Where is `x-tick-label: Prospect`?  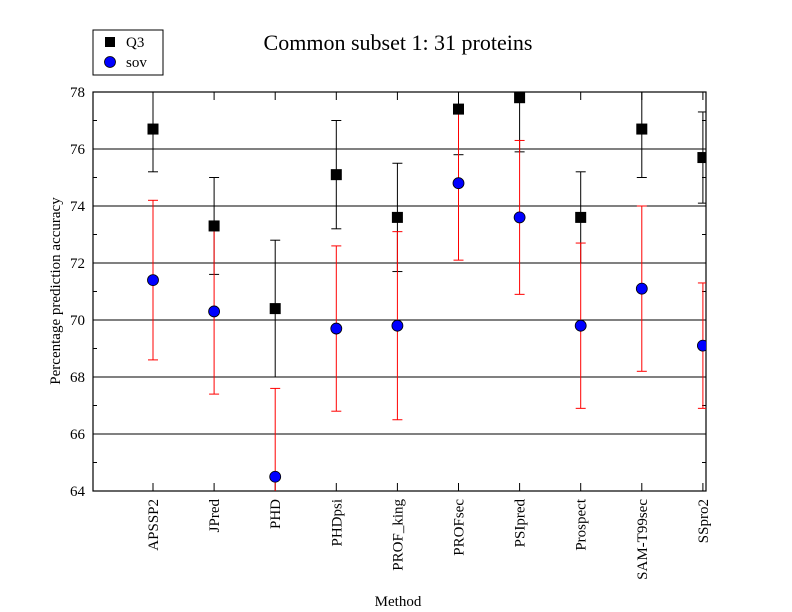
x-tick-label: Prospect is located at coordinates (582, 524).